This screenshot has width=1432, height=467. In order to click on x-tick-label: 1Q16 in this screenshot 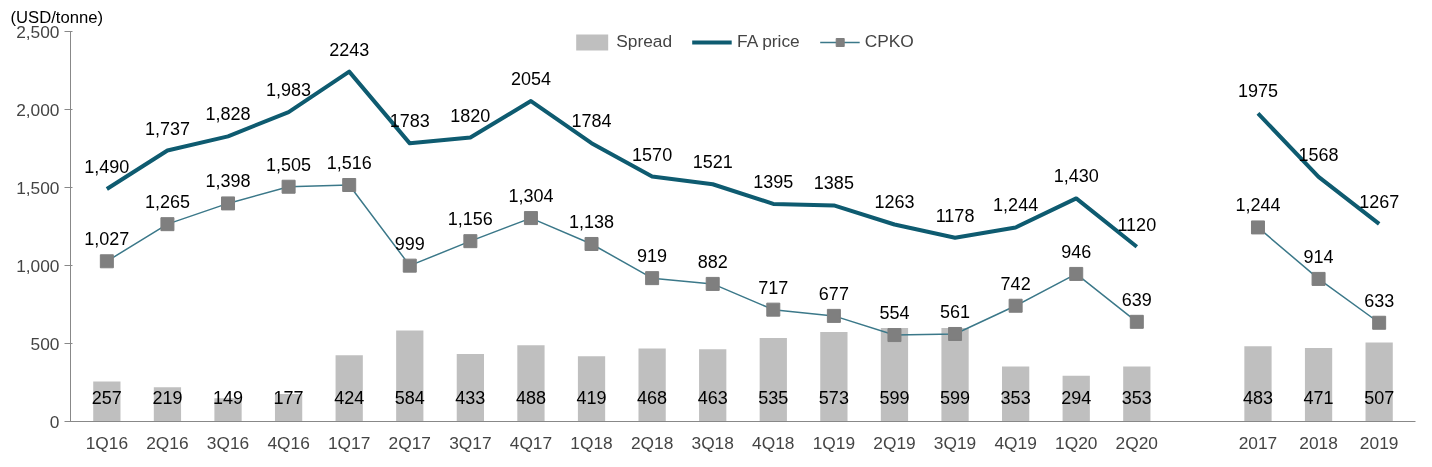, I will do `click(107, 442)`.